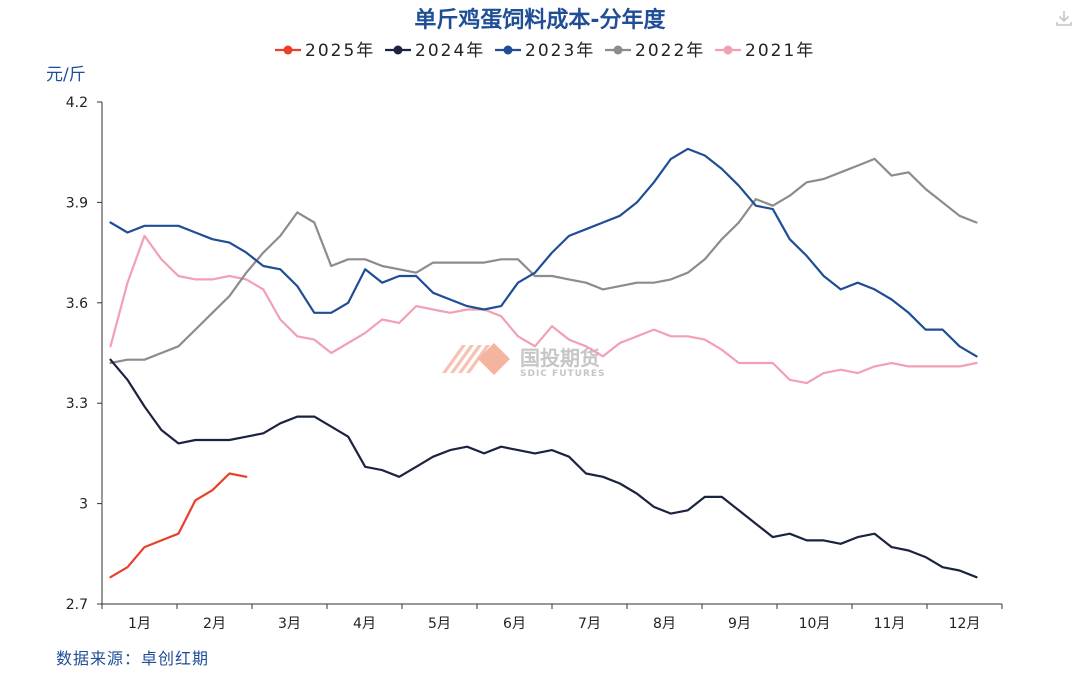 This screenshot has width=1080, height=675. I want to click on watermark-en: SDIC FUTURES, so click(563, 374).